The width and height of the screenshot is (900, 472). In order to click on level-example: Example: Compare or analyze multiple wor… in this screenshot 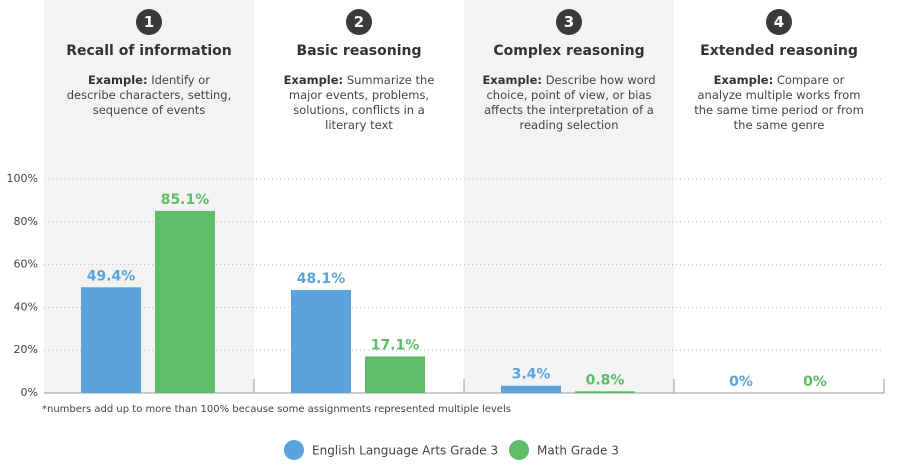, I will do `click(779, 103)`.